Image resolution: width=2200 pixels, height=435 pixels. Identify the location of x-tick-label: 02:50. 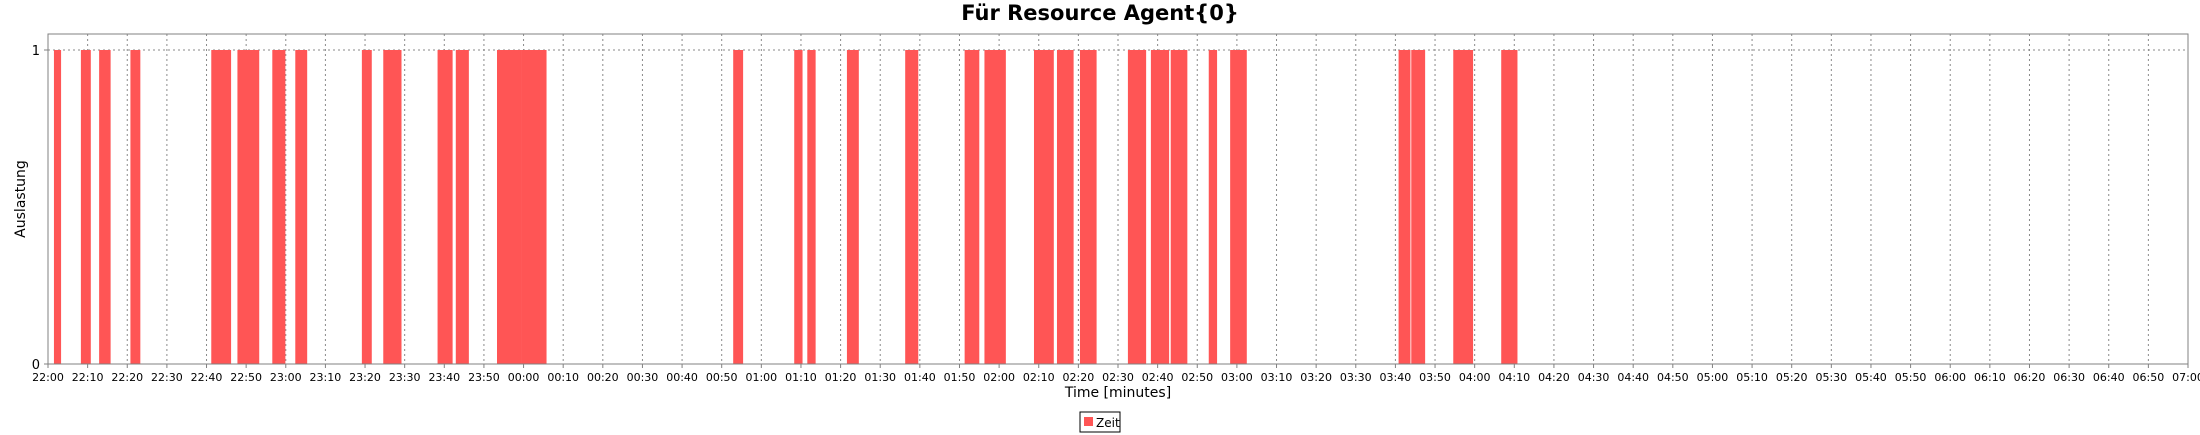
(1197, 377).